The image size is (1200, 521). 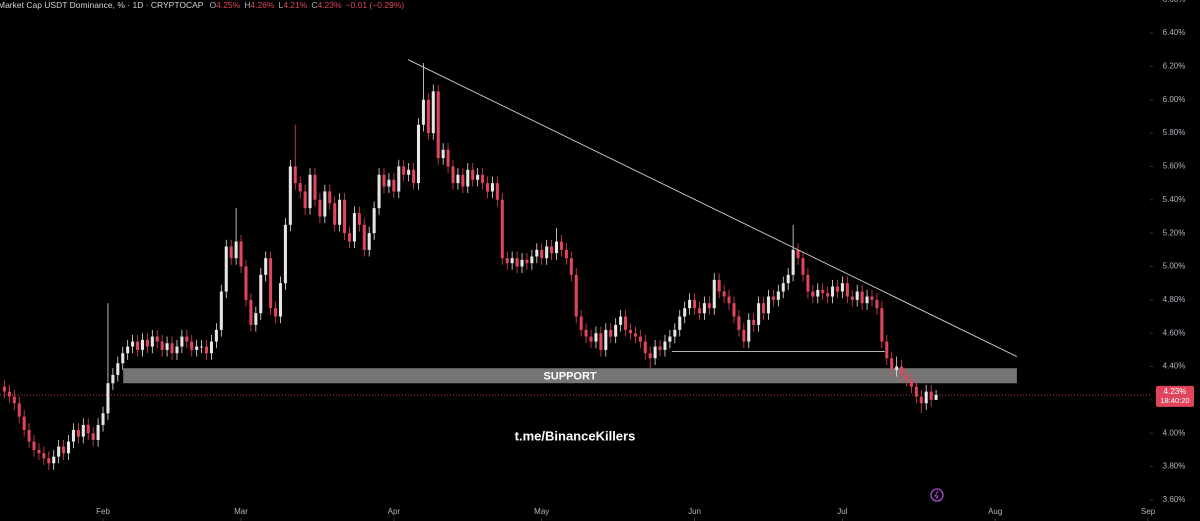 What do you see at coordinates (1175, 391) in the screenshot?
I see `last-price-label: 4.23%` at bounding box center [1175, 391].